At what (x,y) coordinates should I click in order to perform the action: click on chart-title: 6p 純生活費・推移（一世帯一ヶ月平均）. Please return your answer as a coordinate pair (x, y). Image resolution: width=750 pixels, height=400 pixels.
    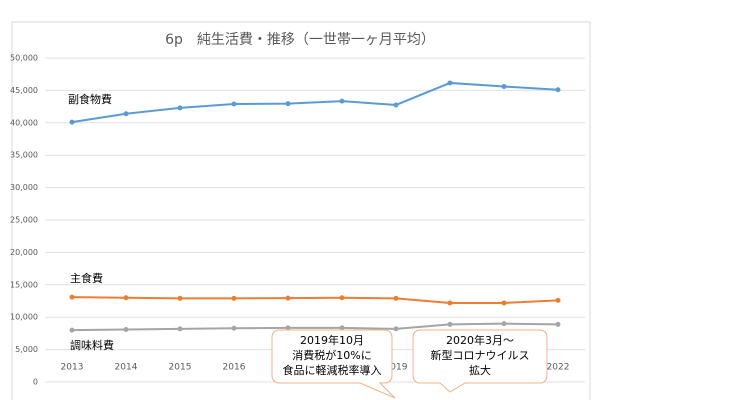
    Looking at the image, I should click on (300, 40).